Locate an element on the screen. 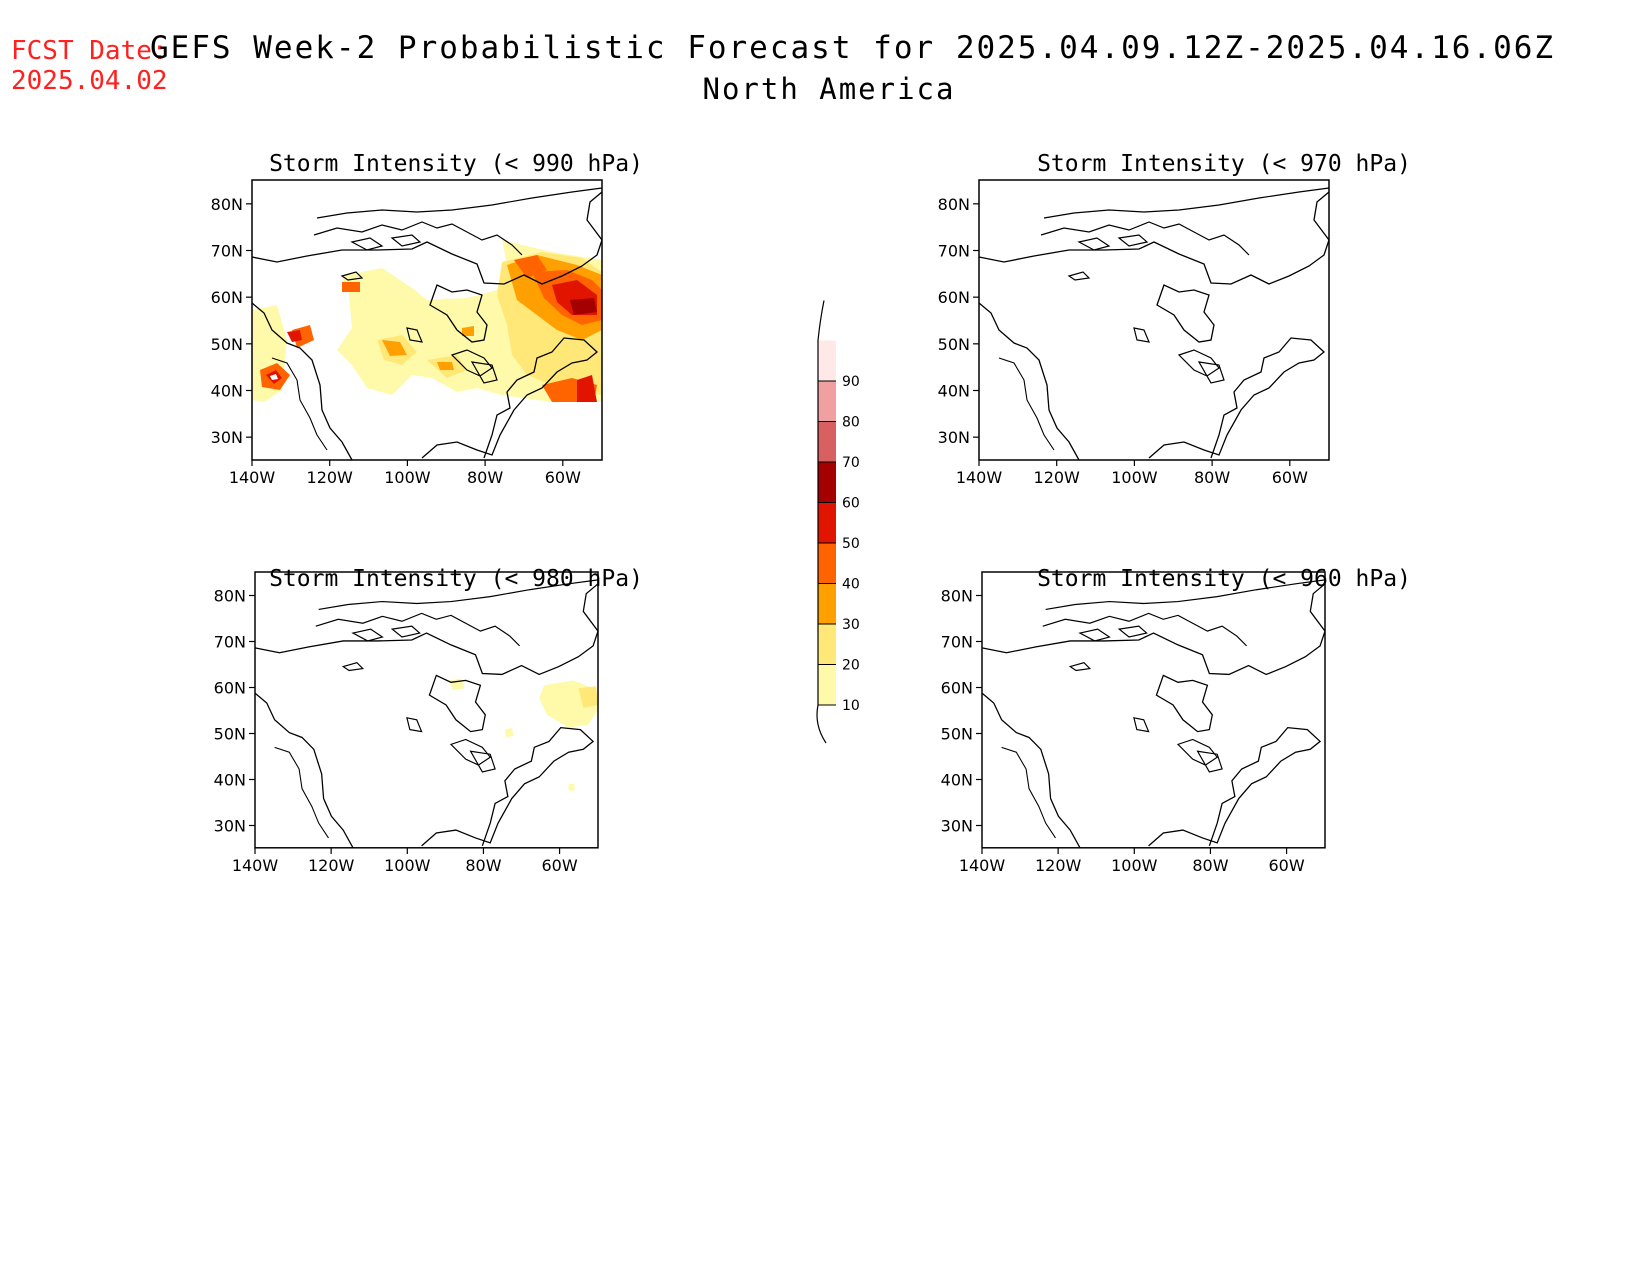  lon-label-990: 100W is located at coordinates (407, 477).